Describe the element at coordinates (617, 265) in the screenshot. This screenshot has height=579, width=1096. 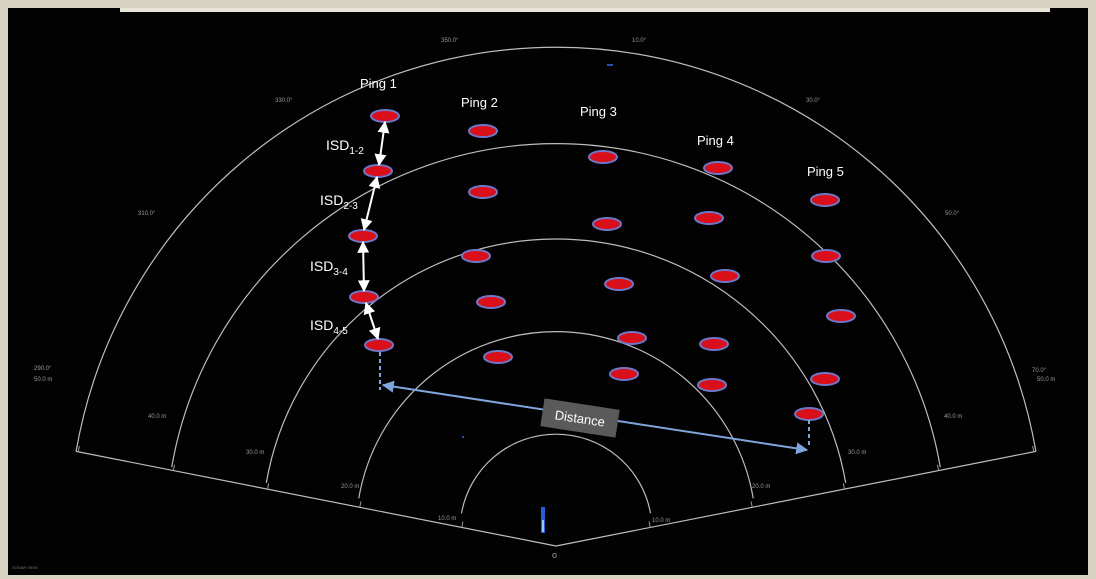
I see `ping-3-targets` at that location.